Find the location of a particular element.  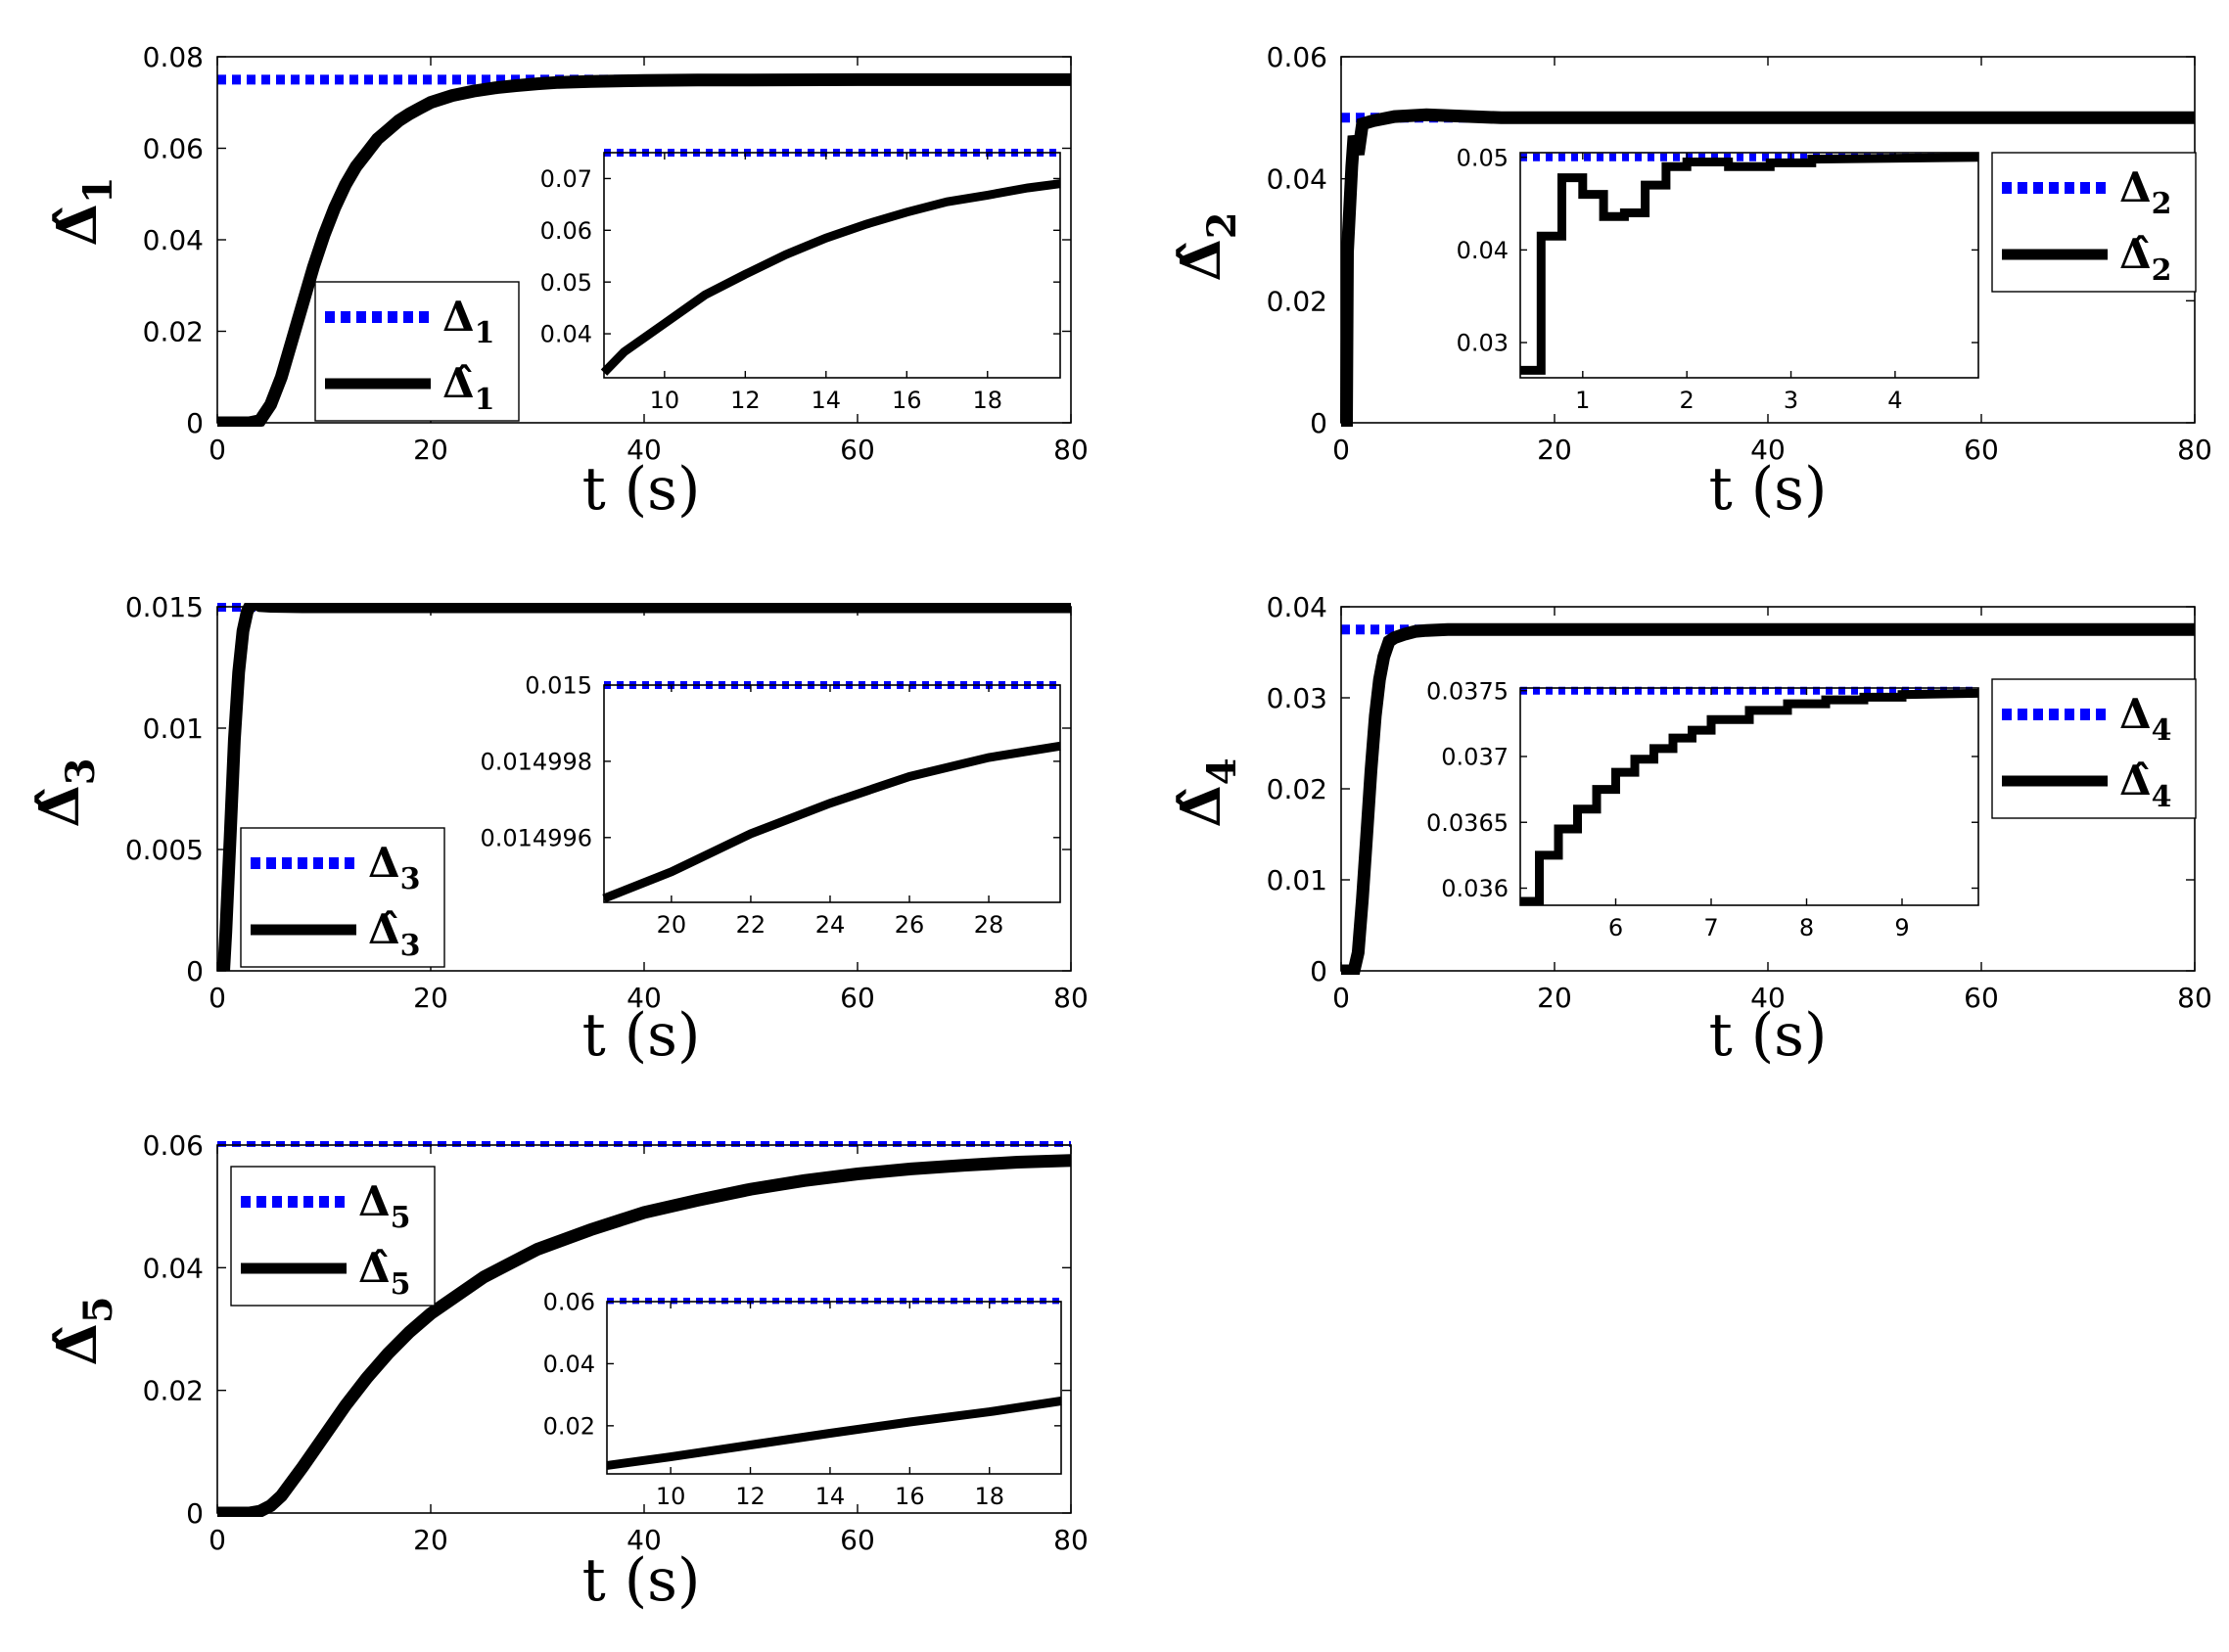

y-axis-label: Δ̂3 is located at coordinates (65, 792).